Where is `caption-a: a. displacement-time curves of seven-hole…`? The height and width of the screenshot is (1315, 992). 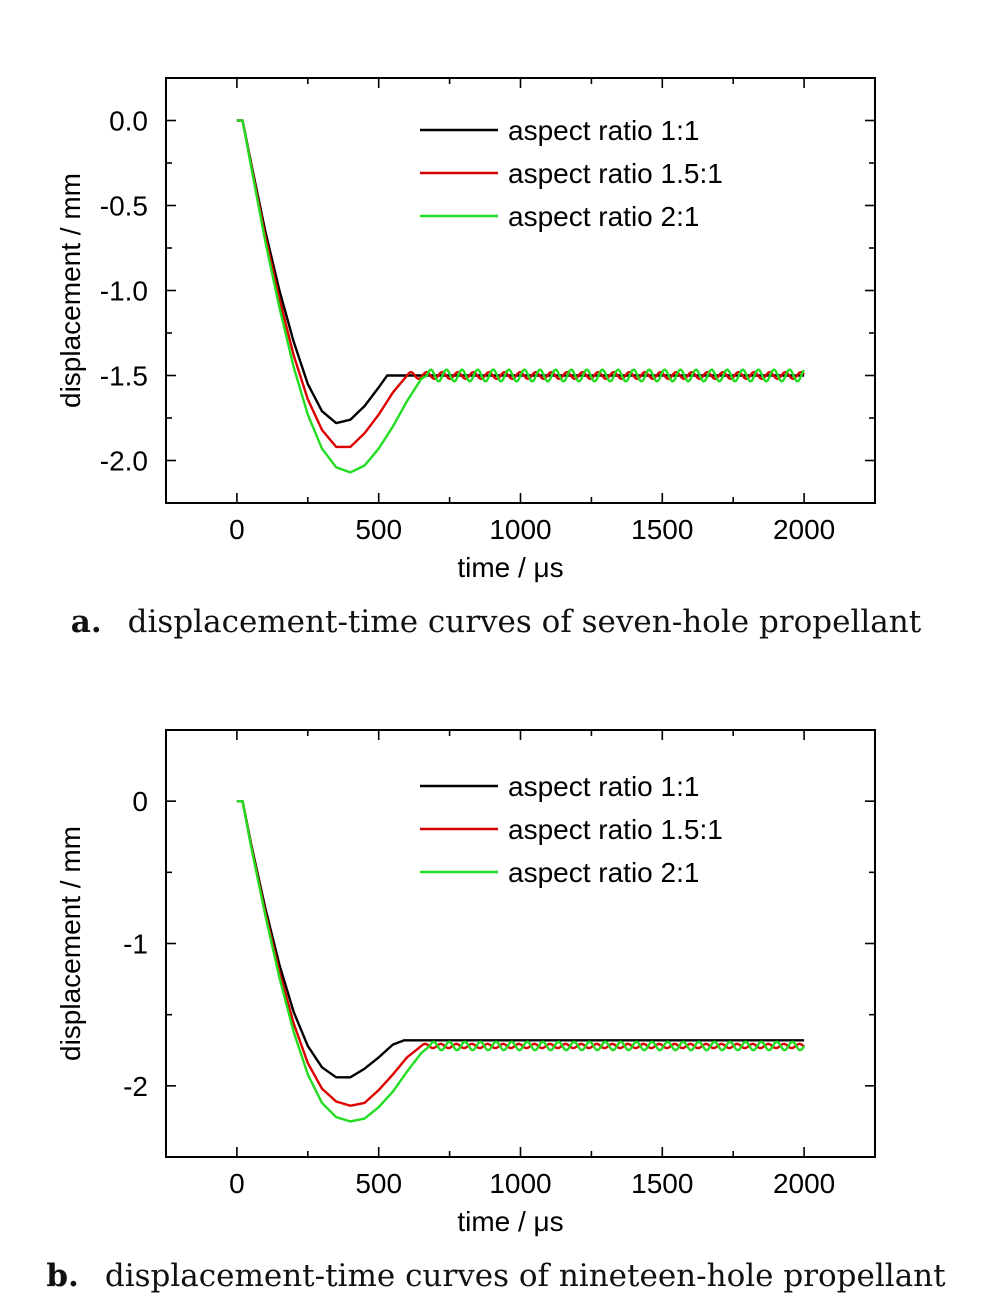
caption-a: a. displacement-time curves of seven-hole… is located at coordinates (496, 622).